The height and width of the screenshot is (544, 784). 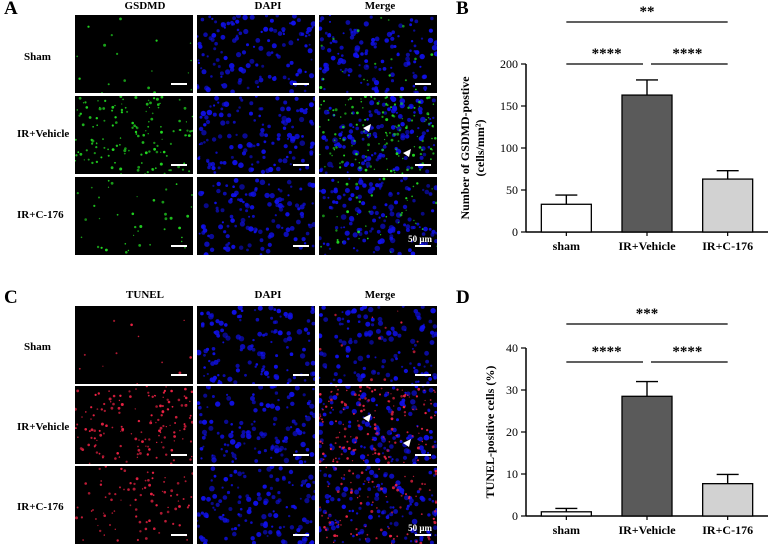 I want to click on micrograph-a-r0-c0, so click(x=134, y=54).